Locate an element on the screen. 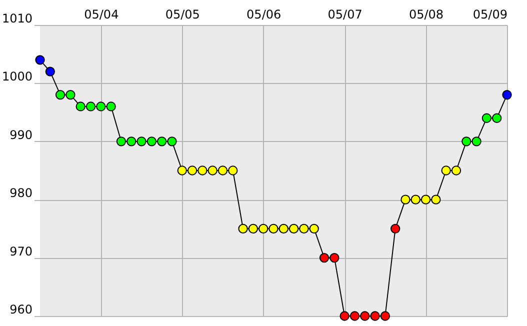 This screenshot has width=527, height=326. y-tick-label: 1010 is located at coordinates (17, 19).